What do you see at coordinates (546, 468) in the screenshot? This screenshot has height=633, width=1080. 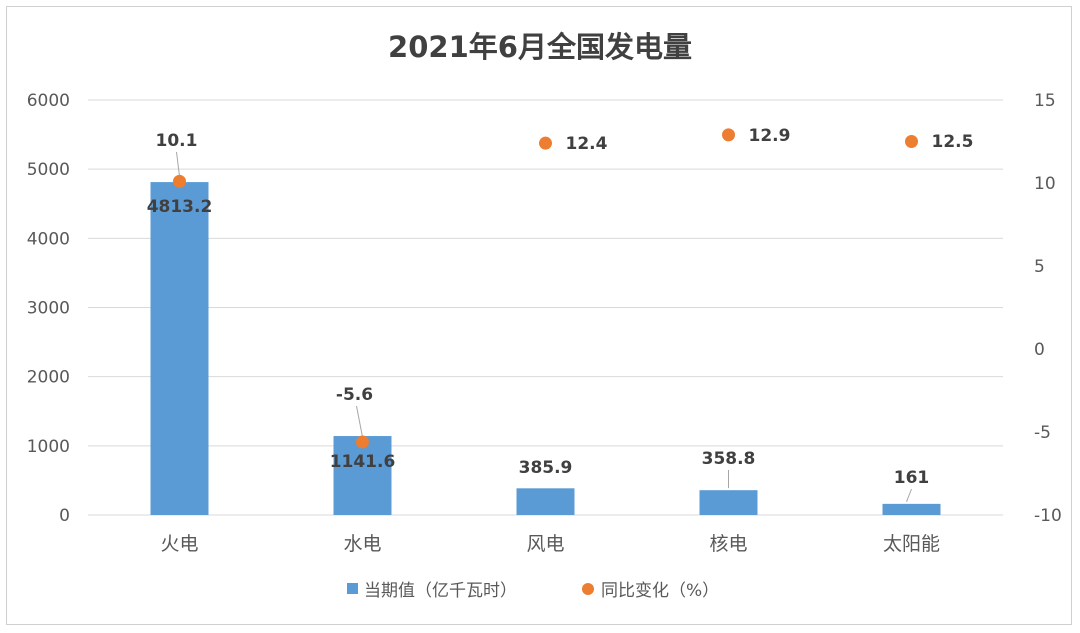 I see `bar-data-label: 385.9` at bounding box center [546, 468].